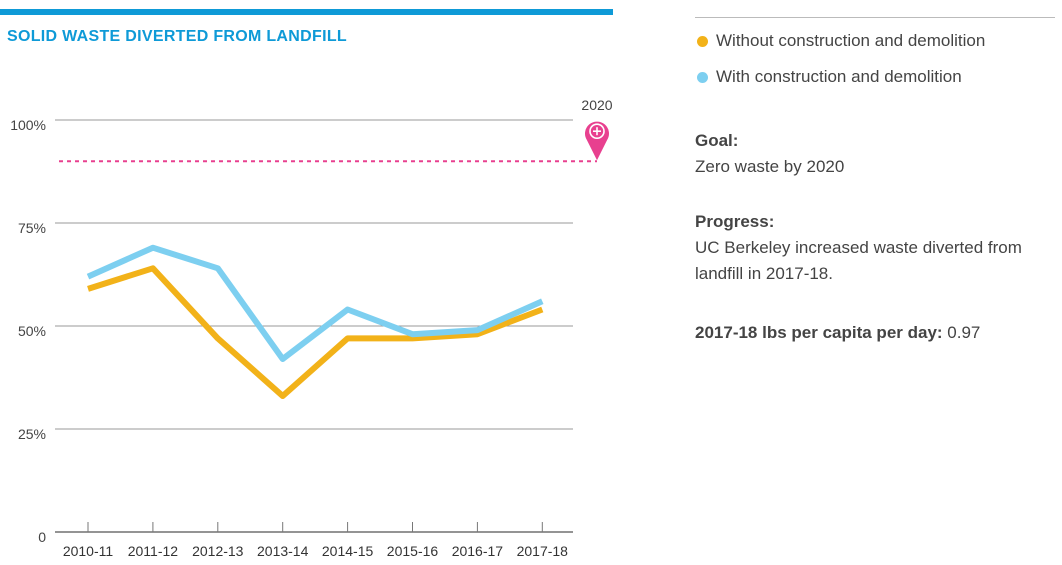 The height and width of the screenshot is (565, 1062). I want to click on side-rule, so click(875, 17).